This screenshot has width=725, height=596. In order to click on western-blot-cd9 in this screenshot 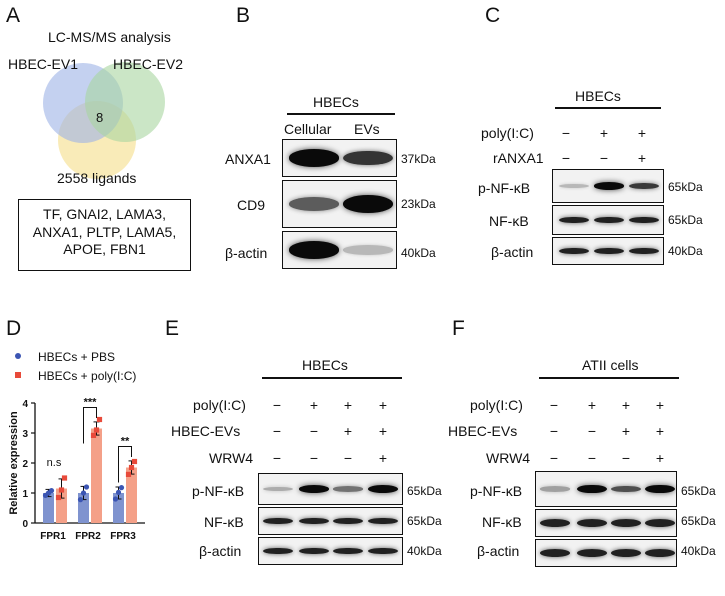, I will do `click(339, 204)`.